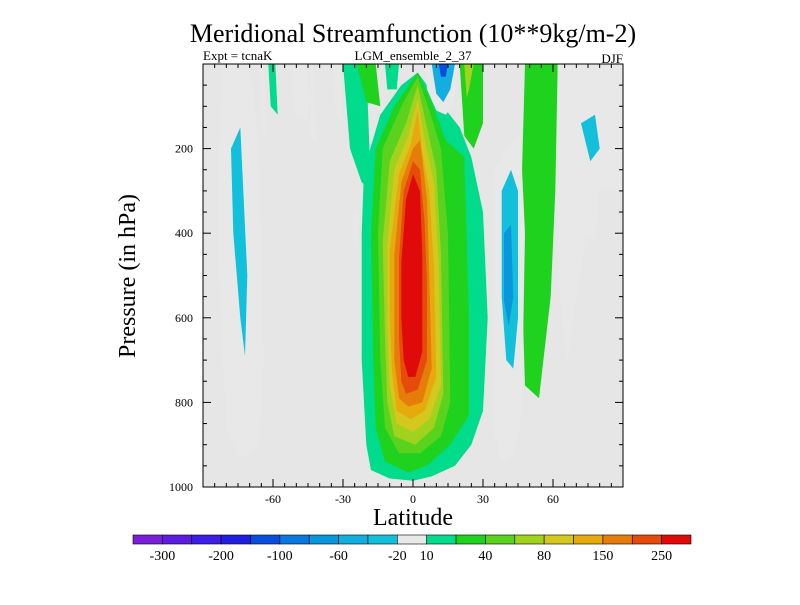 This screenshot has width=800, height=605. Describe the element at coordinates (184, 149) in the screenshot. I see `y-tick-label: 200` at that location.